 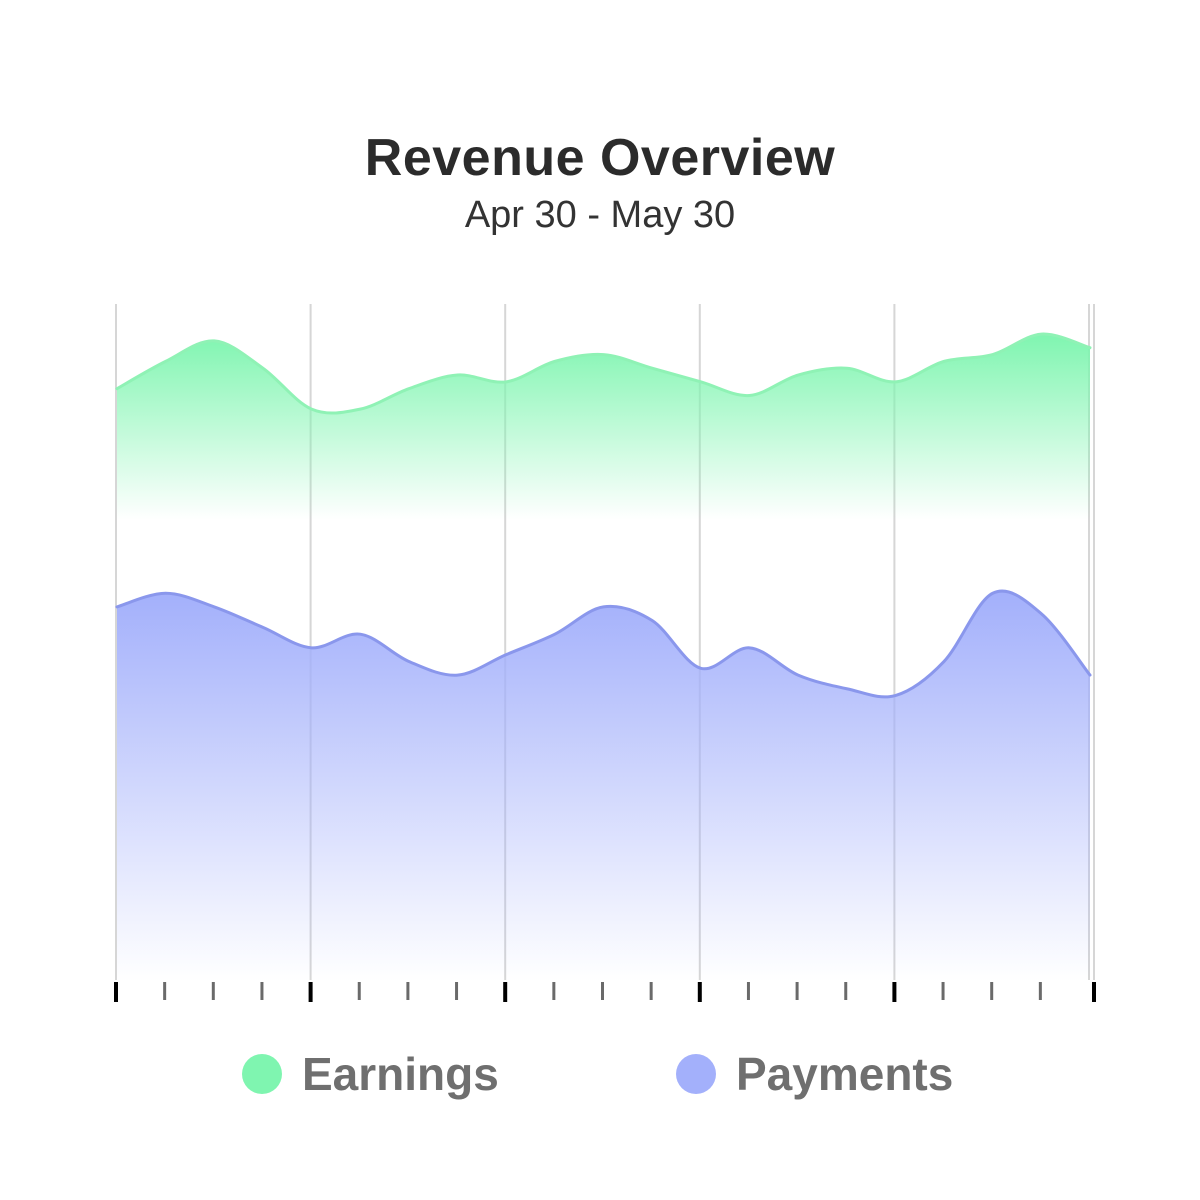 What do you see at coordinates (600, 215) in the screenshot?
I see `chart-subtitle: Apr 30 - May 30` at bounding box center [600, 215].